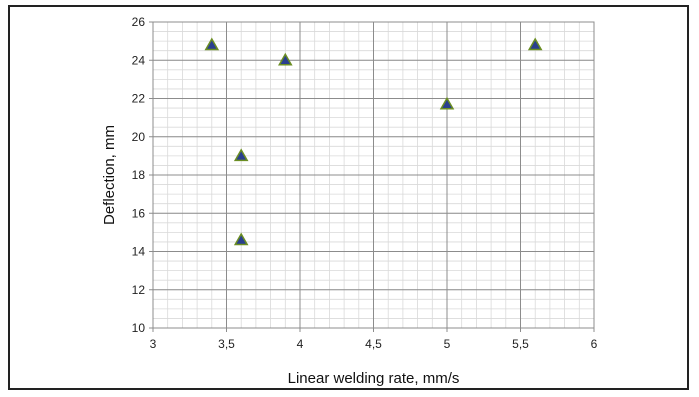 The height and width of the screenshot is (397, 699). What do you see at coordinates (520, 344) in the screenshot?
I see `x-tick-label: 5,5` at bounding box center [520, 344].